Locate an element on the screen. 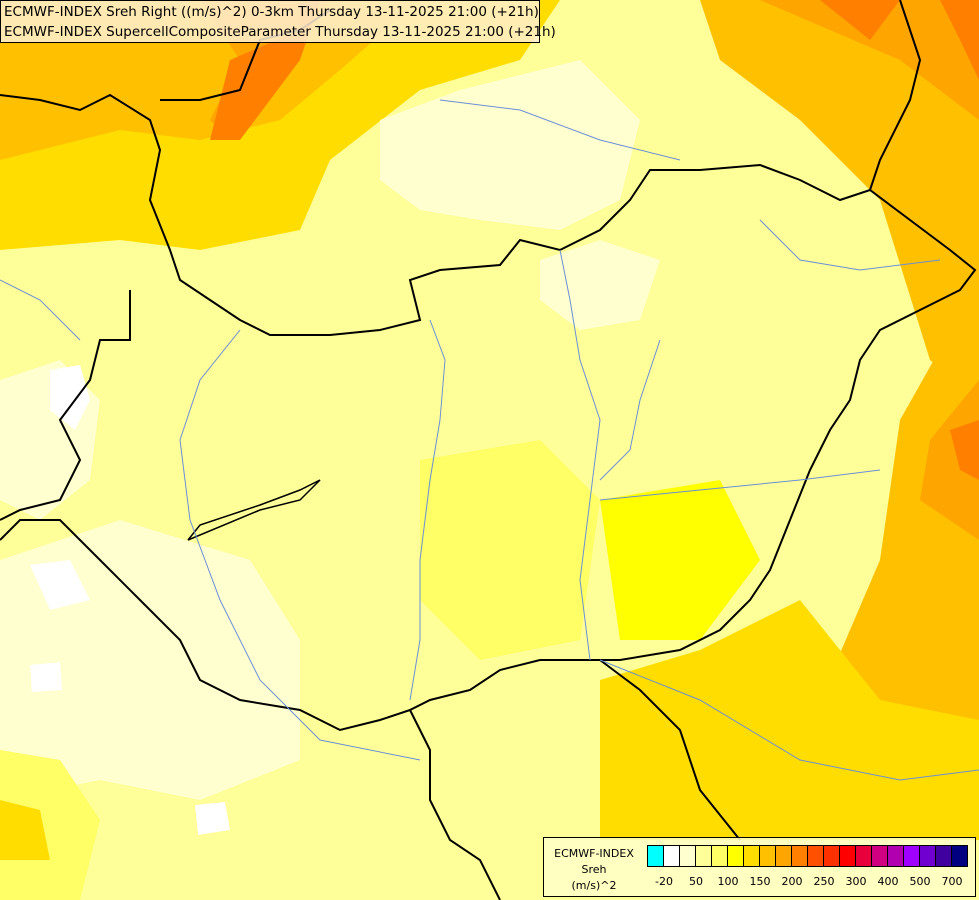 The width and height of the screenshot is (979, 900). legend-model: ECMWF-INDEX is located at coordinates (594, 853).